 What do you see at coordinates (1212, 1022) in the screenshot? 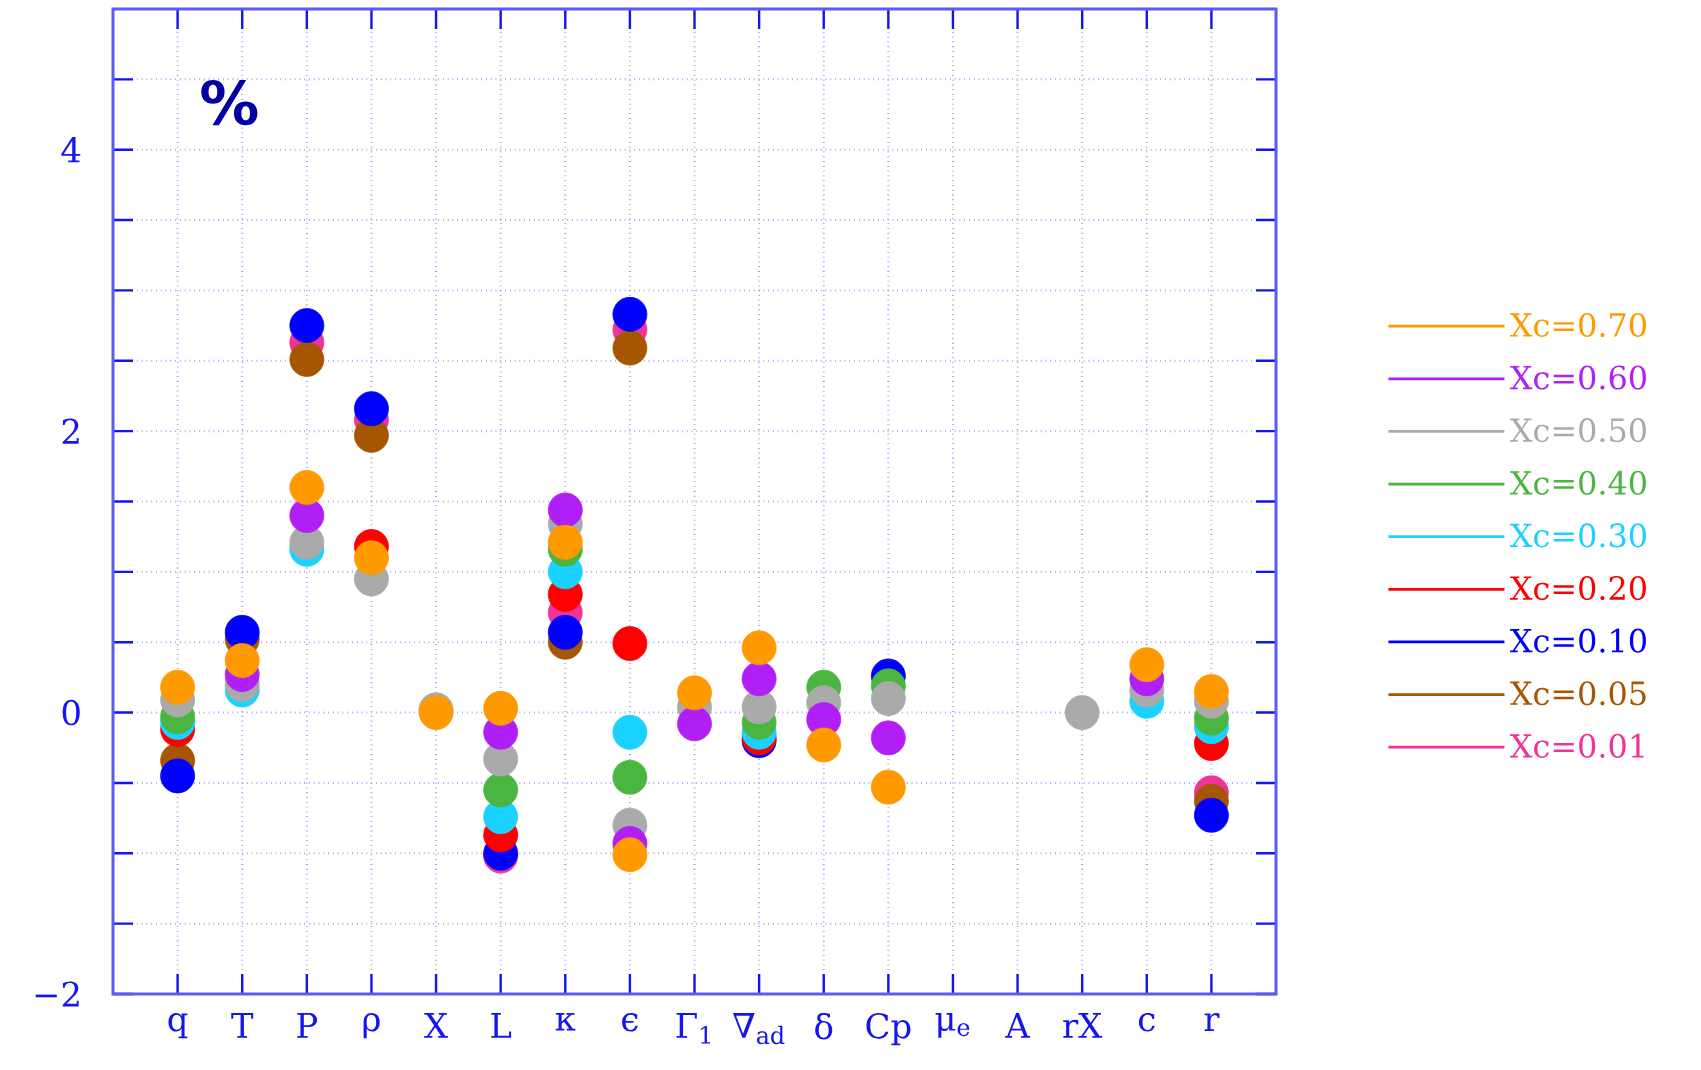
I see `x-tick-label: r` at bounding box center [1212, 1022].